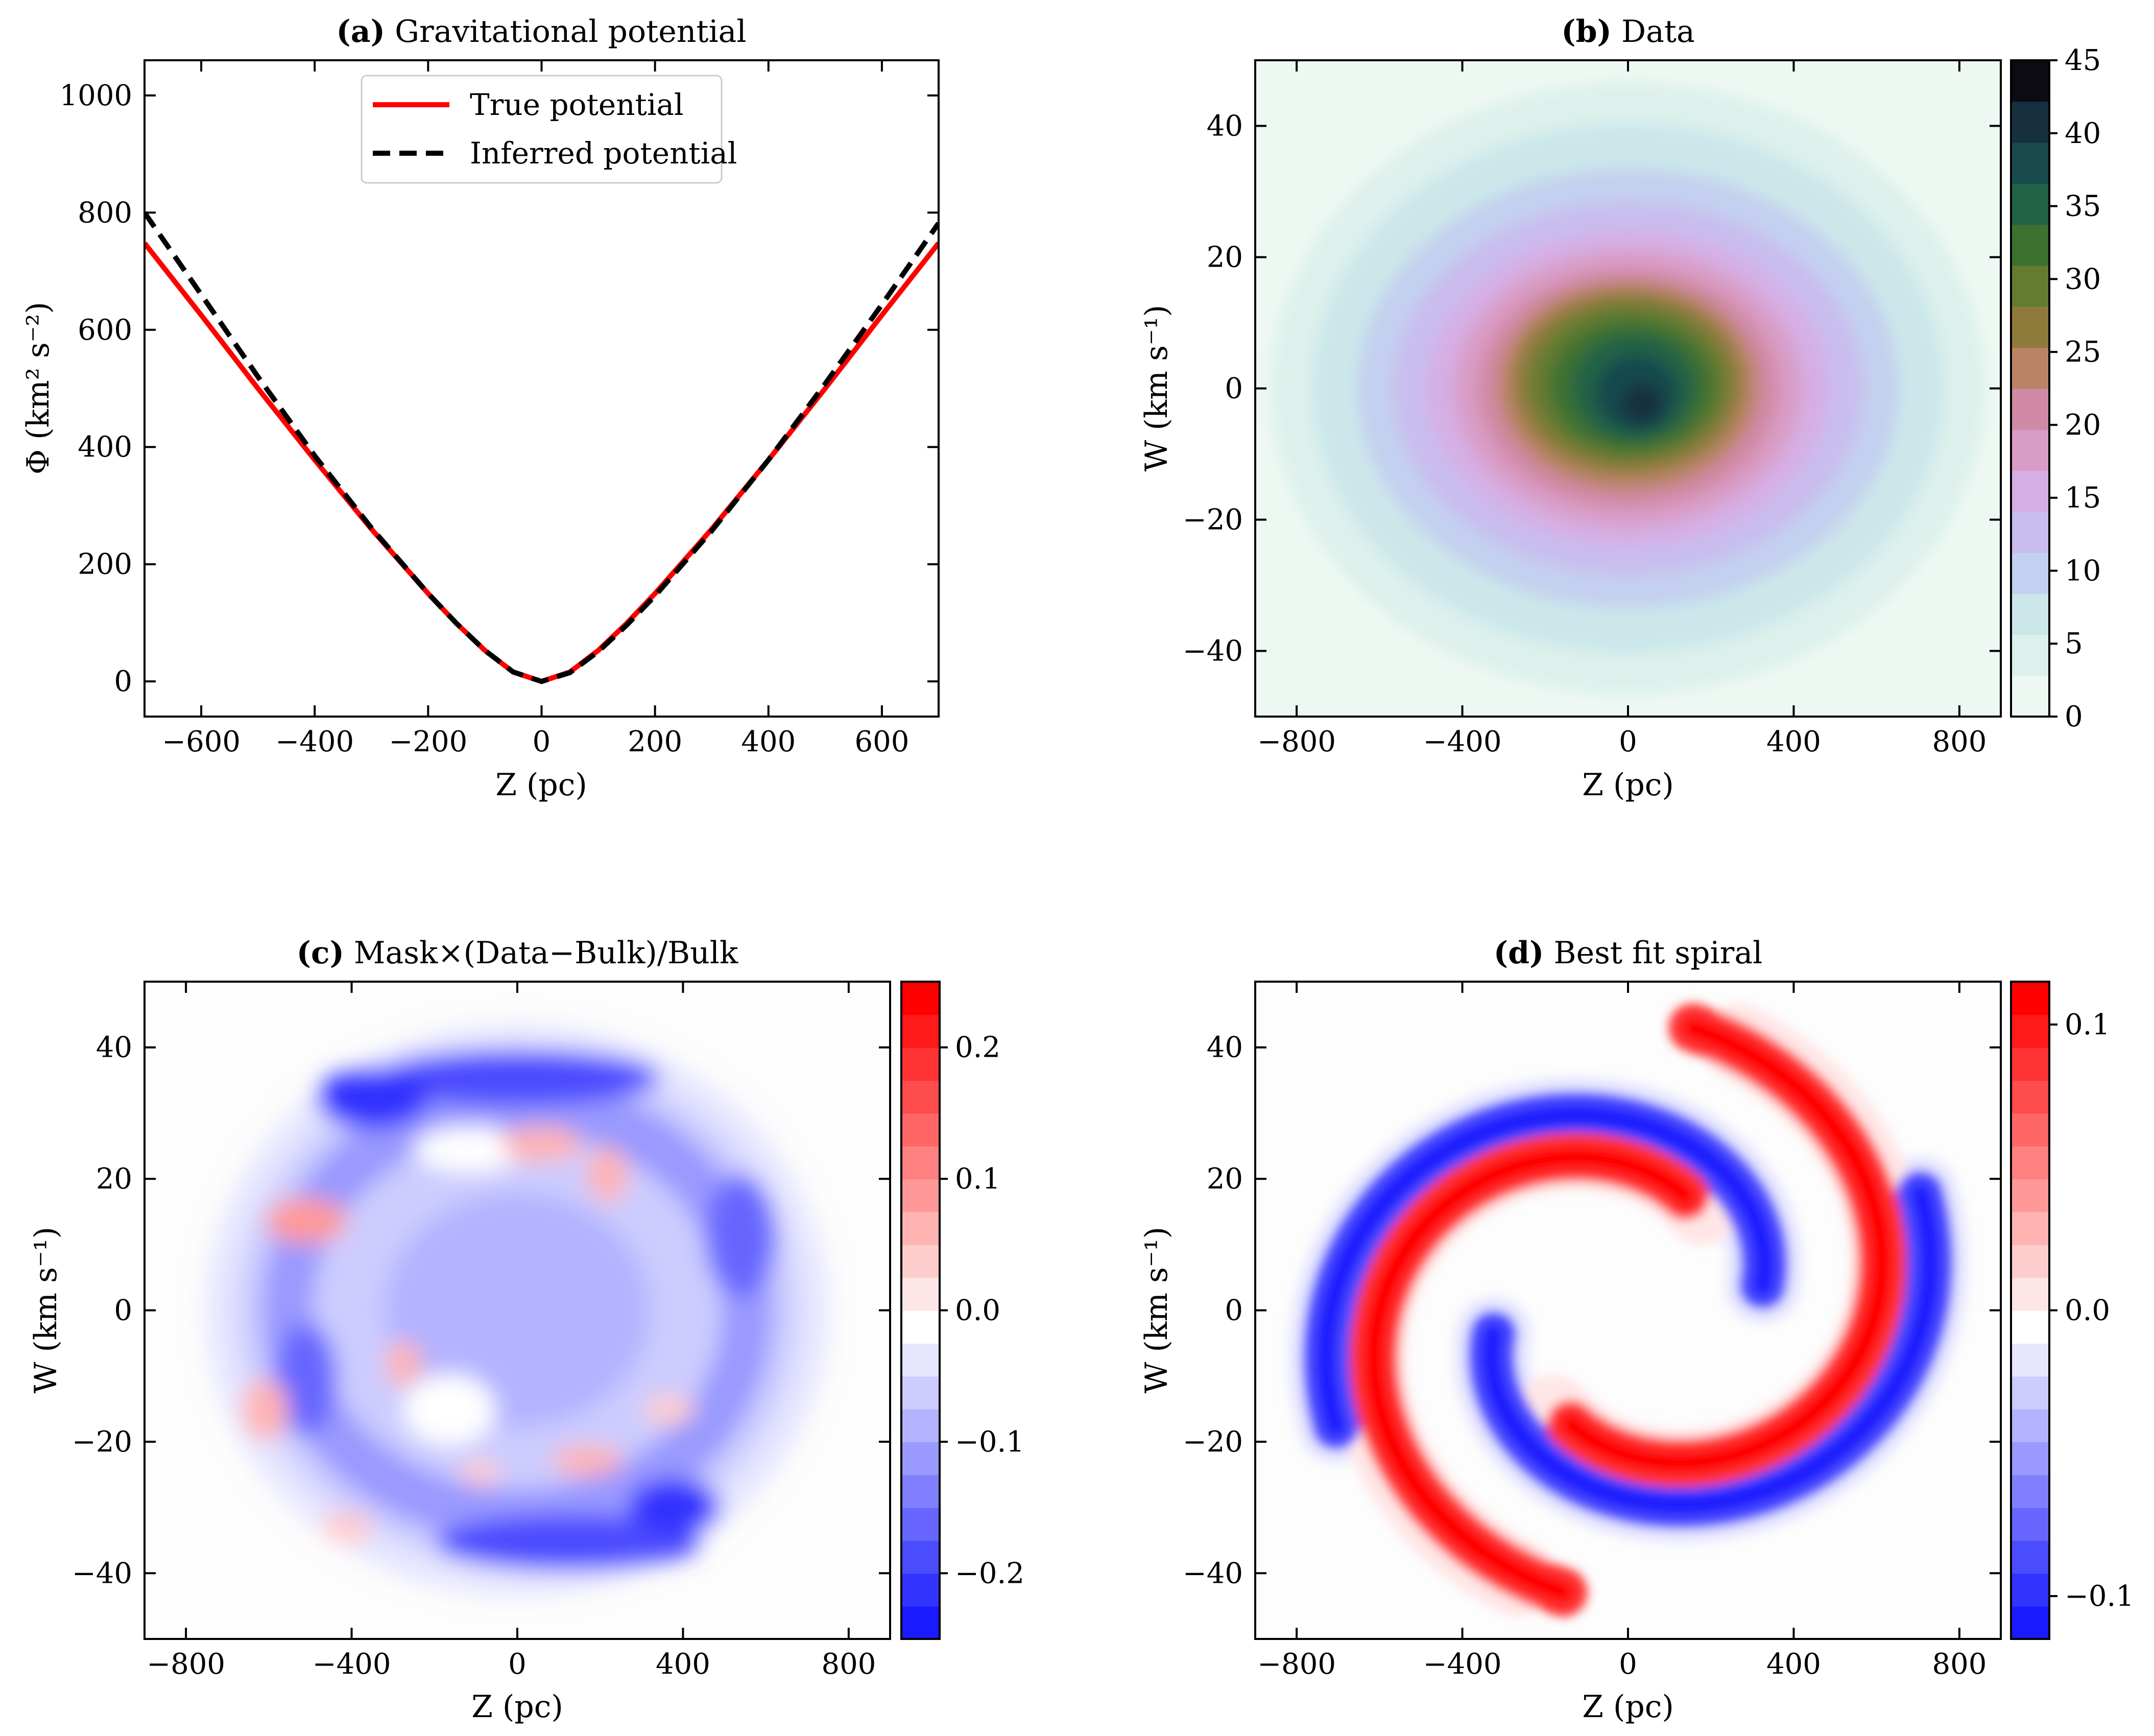  Describe the element at coordinates (674, 1507) in the screenshot. I see `residual-blue-bottom-right` at that location.